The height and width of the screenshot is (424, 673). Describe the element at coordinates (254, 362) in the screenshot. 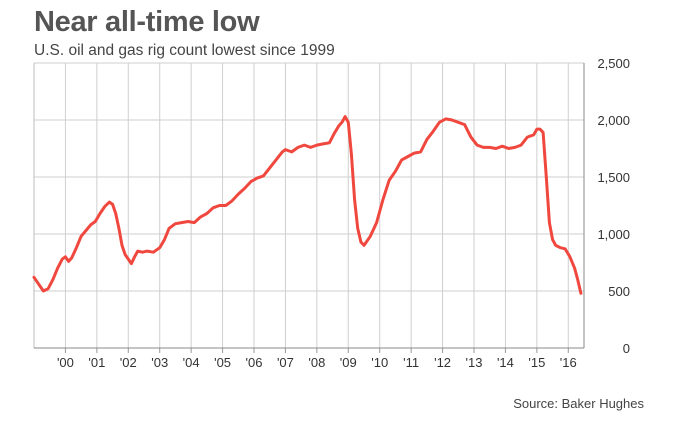

I see `x-tick-label: '06` at that location.